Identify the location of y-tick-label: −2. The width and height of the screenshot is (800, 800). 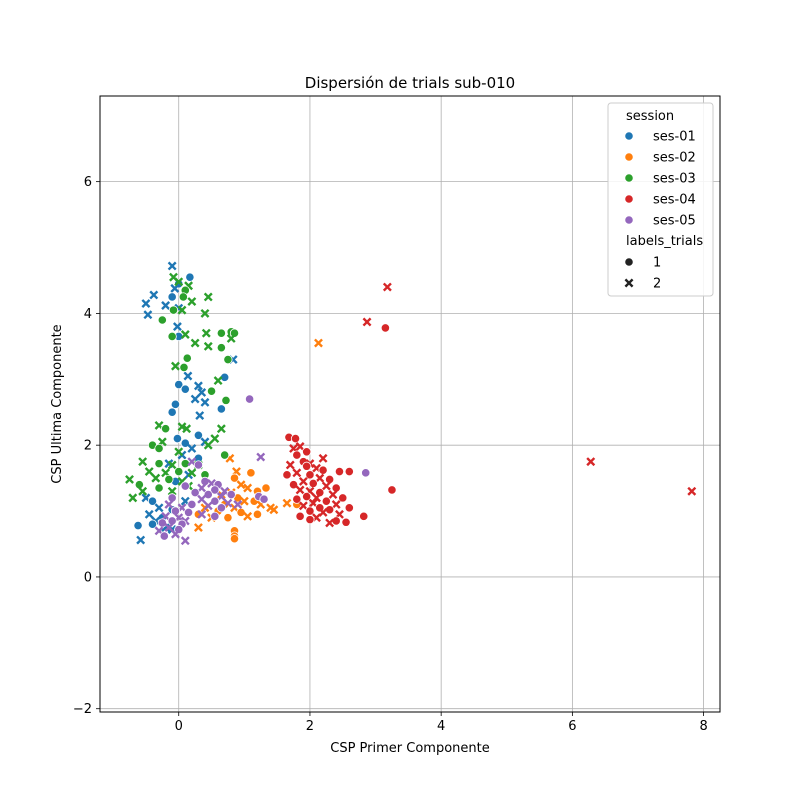
(82, 709).